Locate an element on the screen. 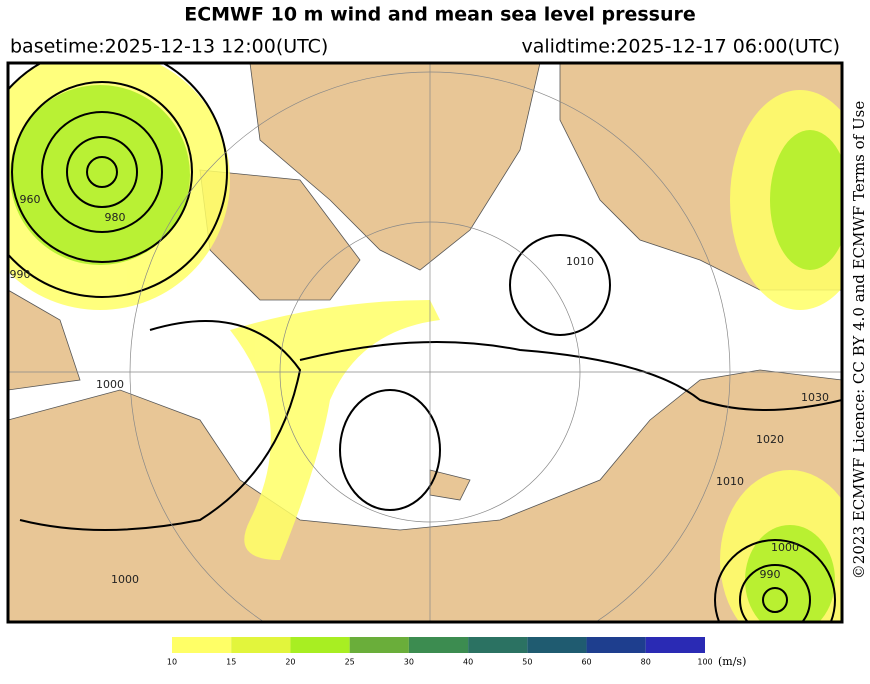 The height and width of the screenshot is (684, 870). colorbar-tick-label: 20 is located at coordinates (290, 662).